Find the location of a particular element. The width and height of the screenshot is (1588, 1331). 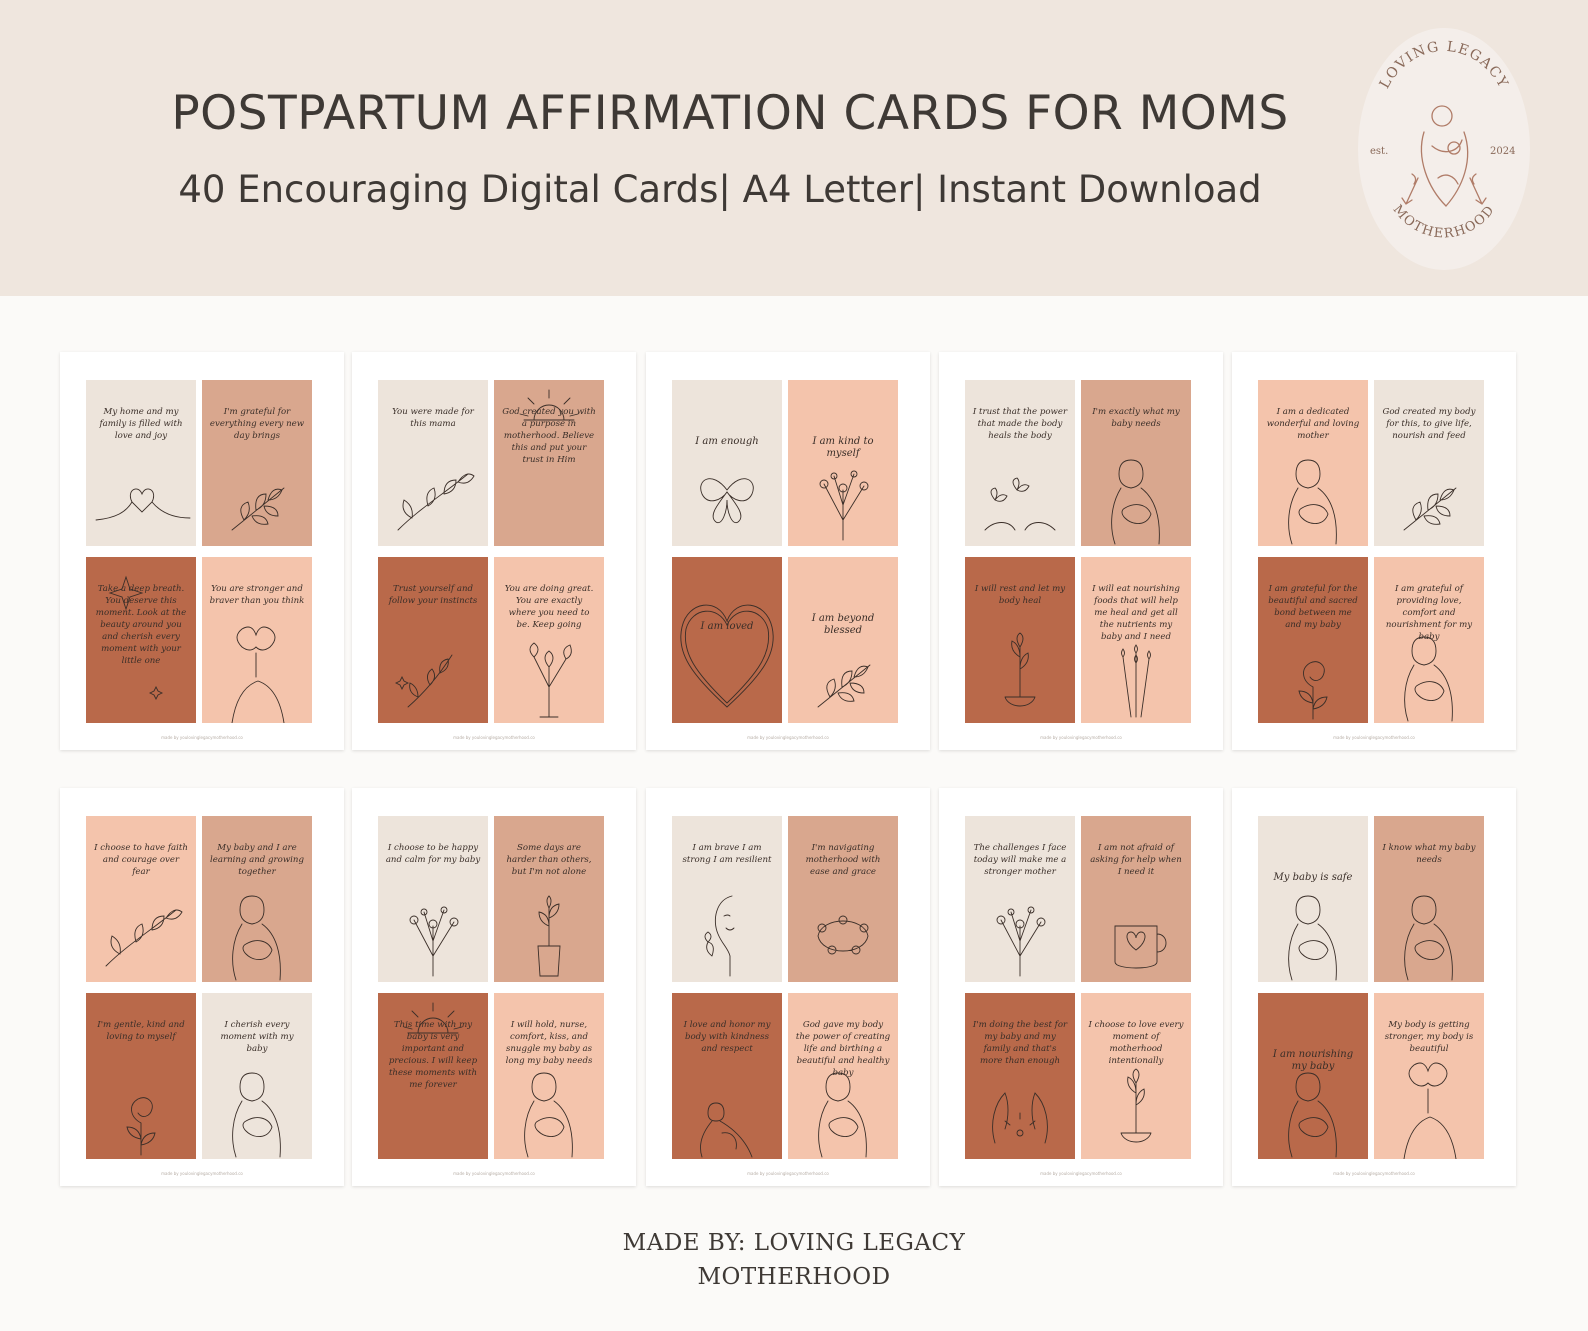

affirmation-card: I know what my baby needs is located at coordinates (1429, 899).